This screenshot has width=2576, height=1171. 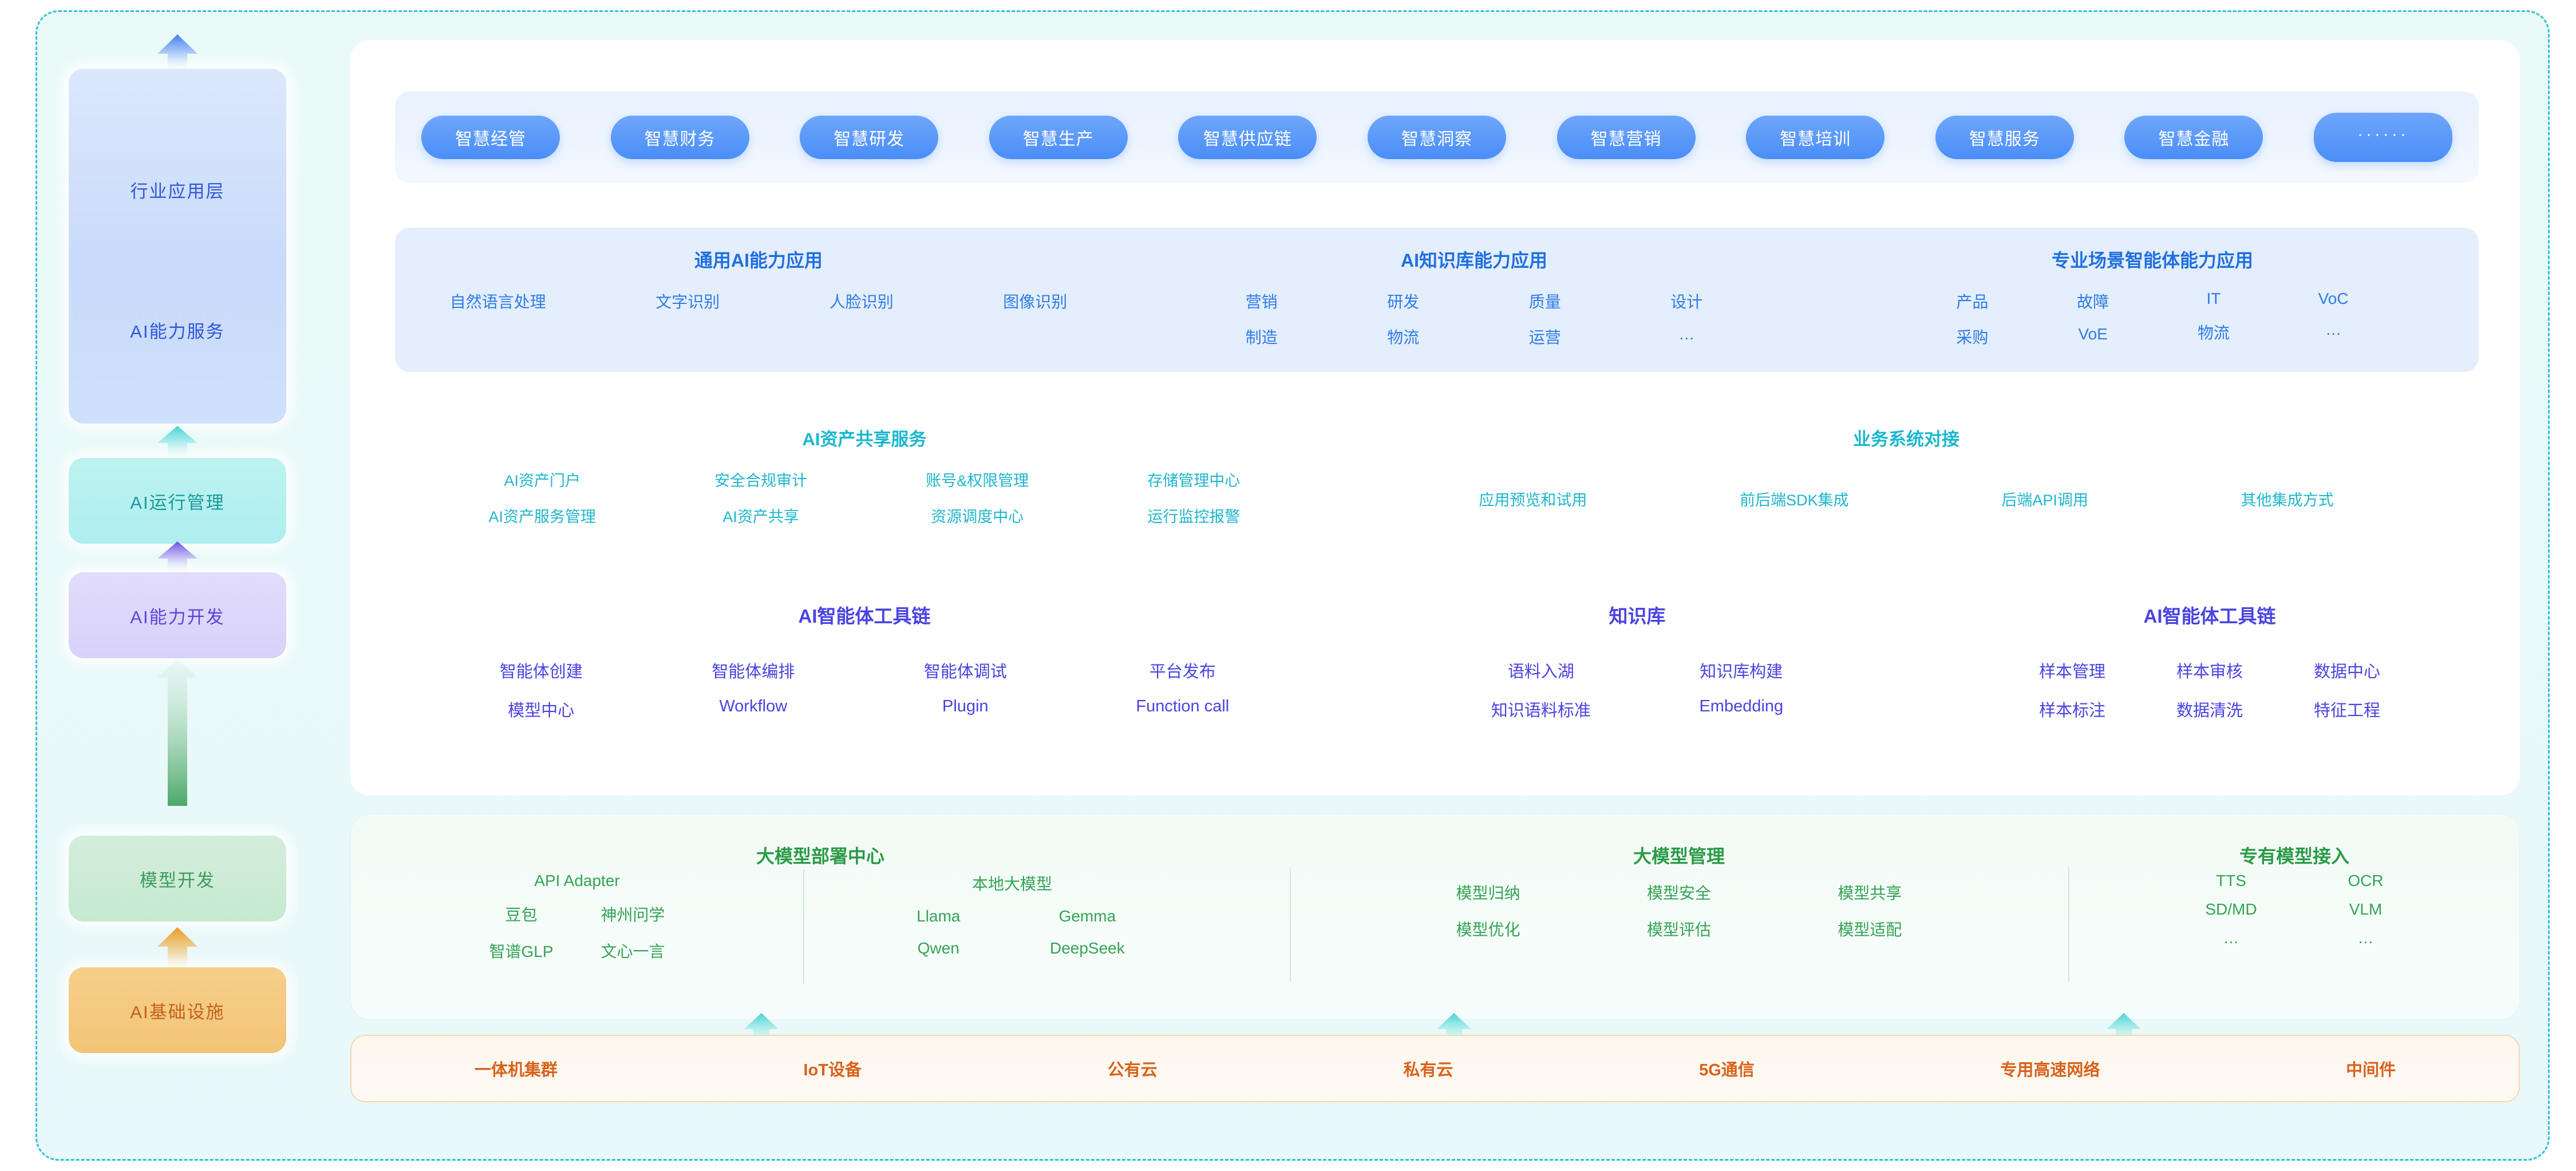 What do you see at coordinates (1727, 1070) in the screenshot?
I see `infrastructure-item: 5G通信` at bounding box center [1727, 1070].